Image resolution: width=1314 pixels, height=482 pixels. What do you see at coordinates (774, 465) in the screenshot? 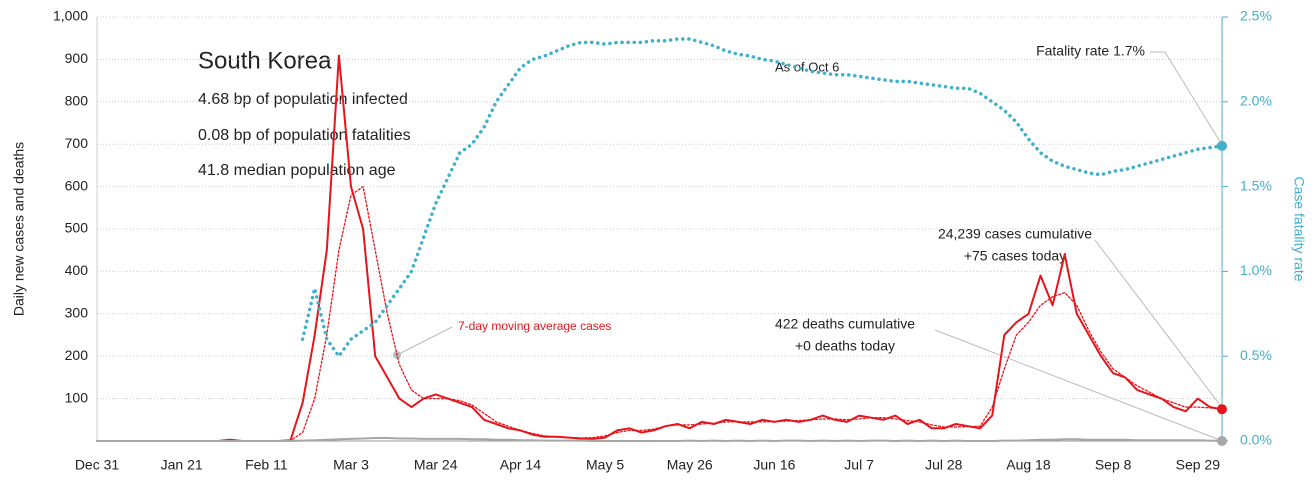
I see `x-tick-label: Jun 16` at bounding box center [774, 465].